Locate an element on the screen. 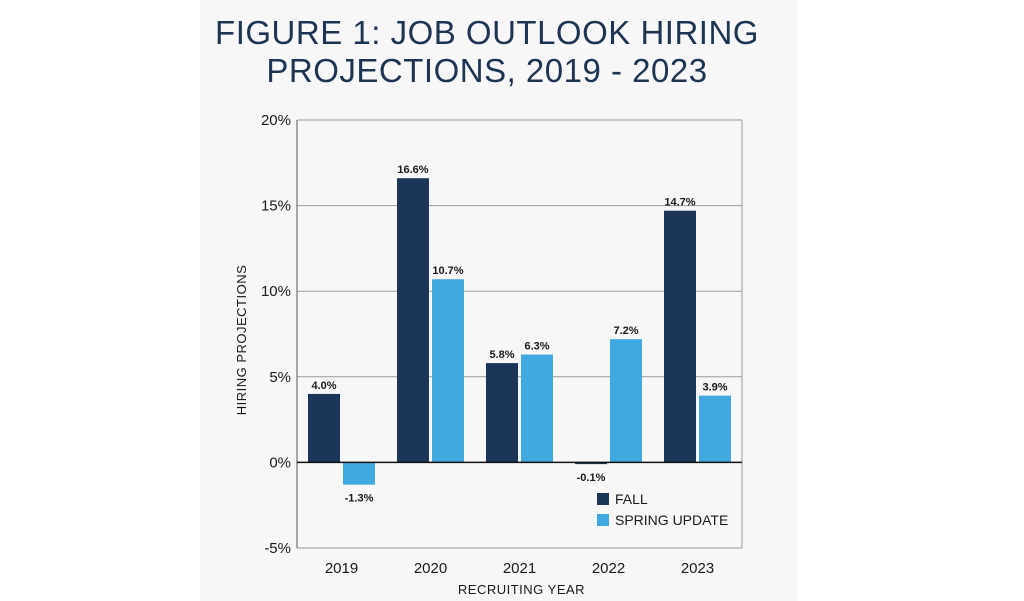 The image size is (1024, 601). bar-spring-update-2020 is located at coordinates (448, 371).